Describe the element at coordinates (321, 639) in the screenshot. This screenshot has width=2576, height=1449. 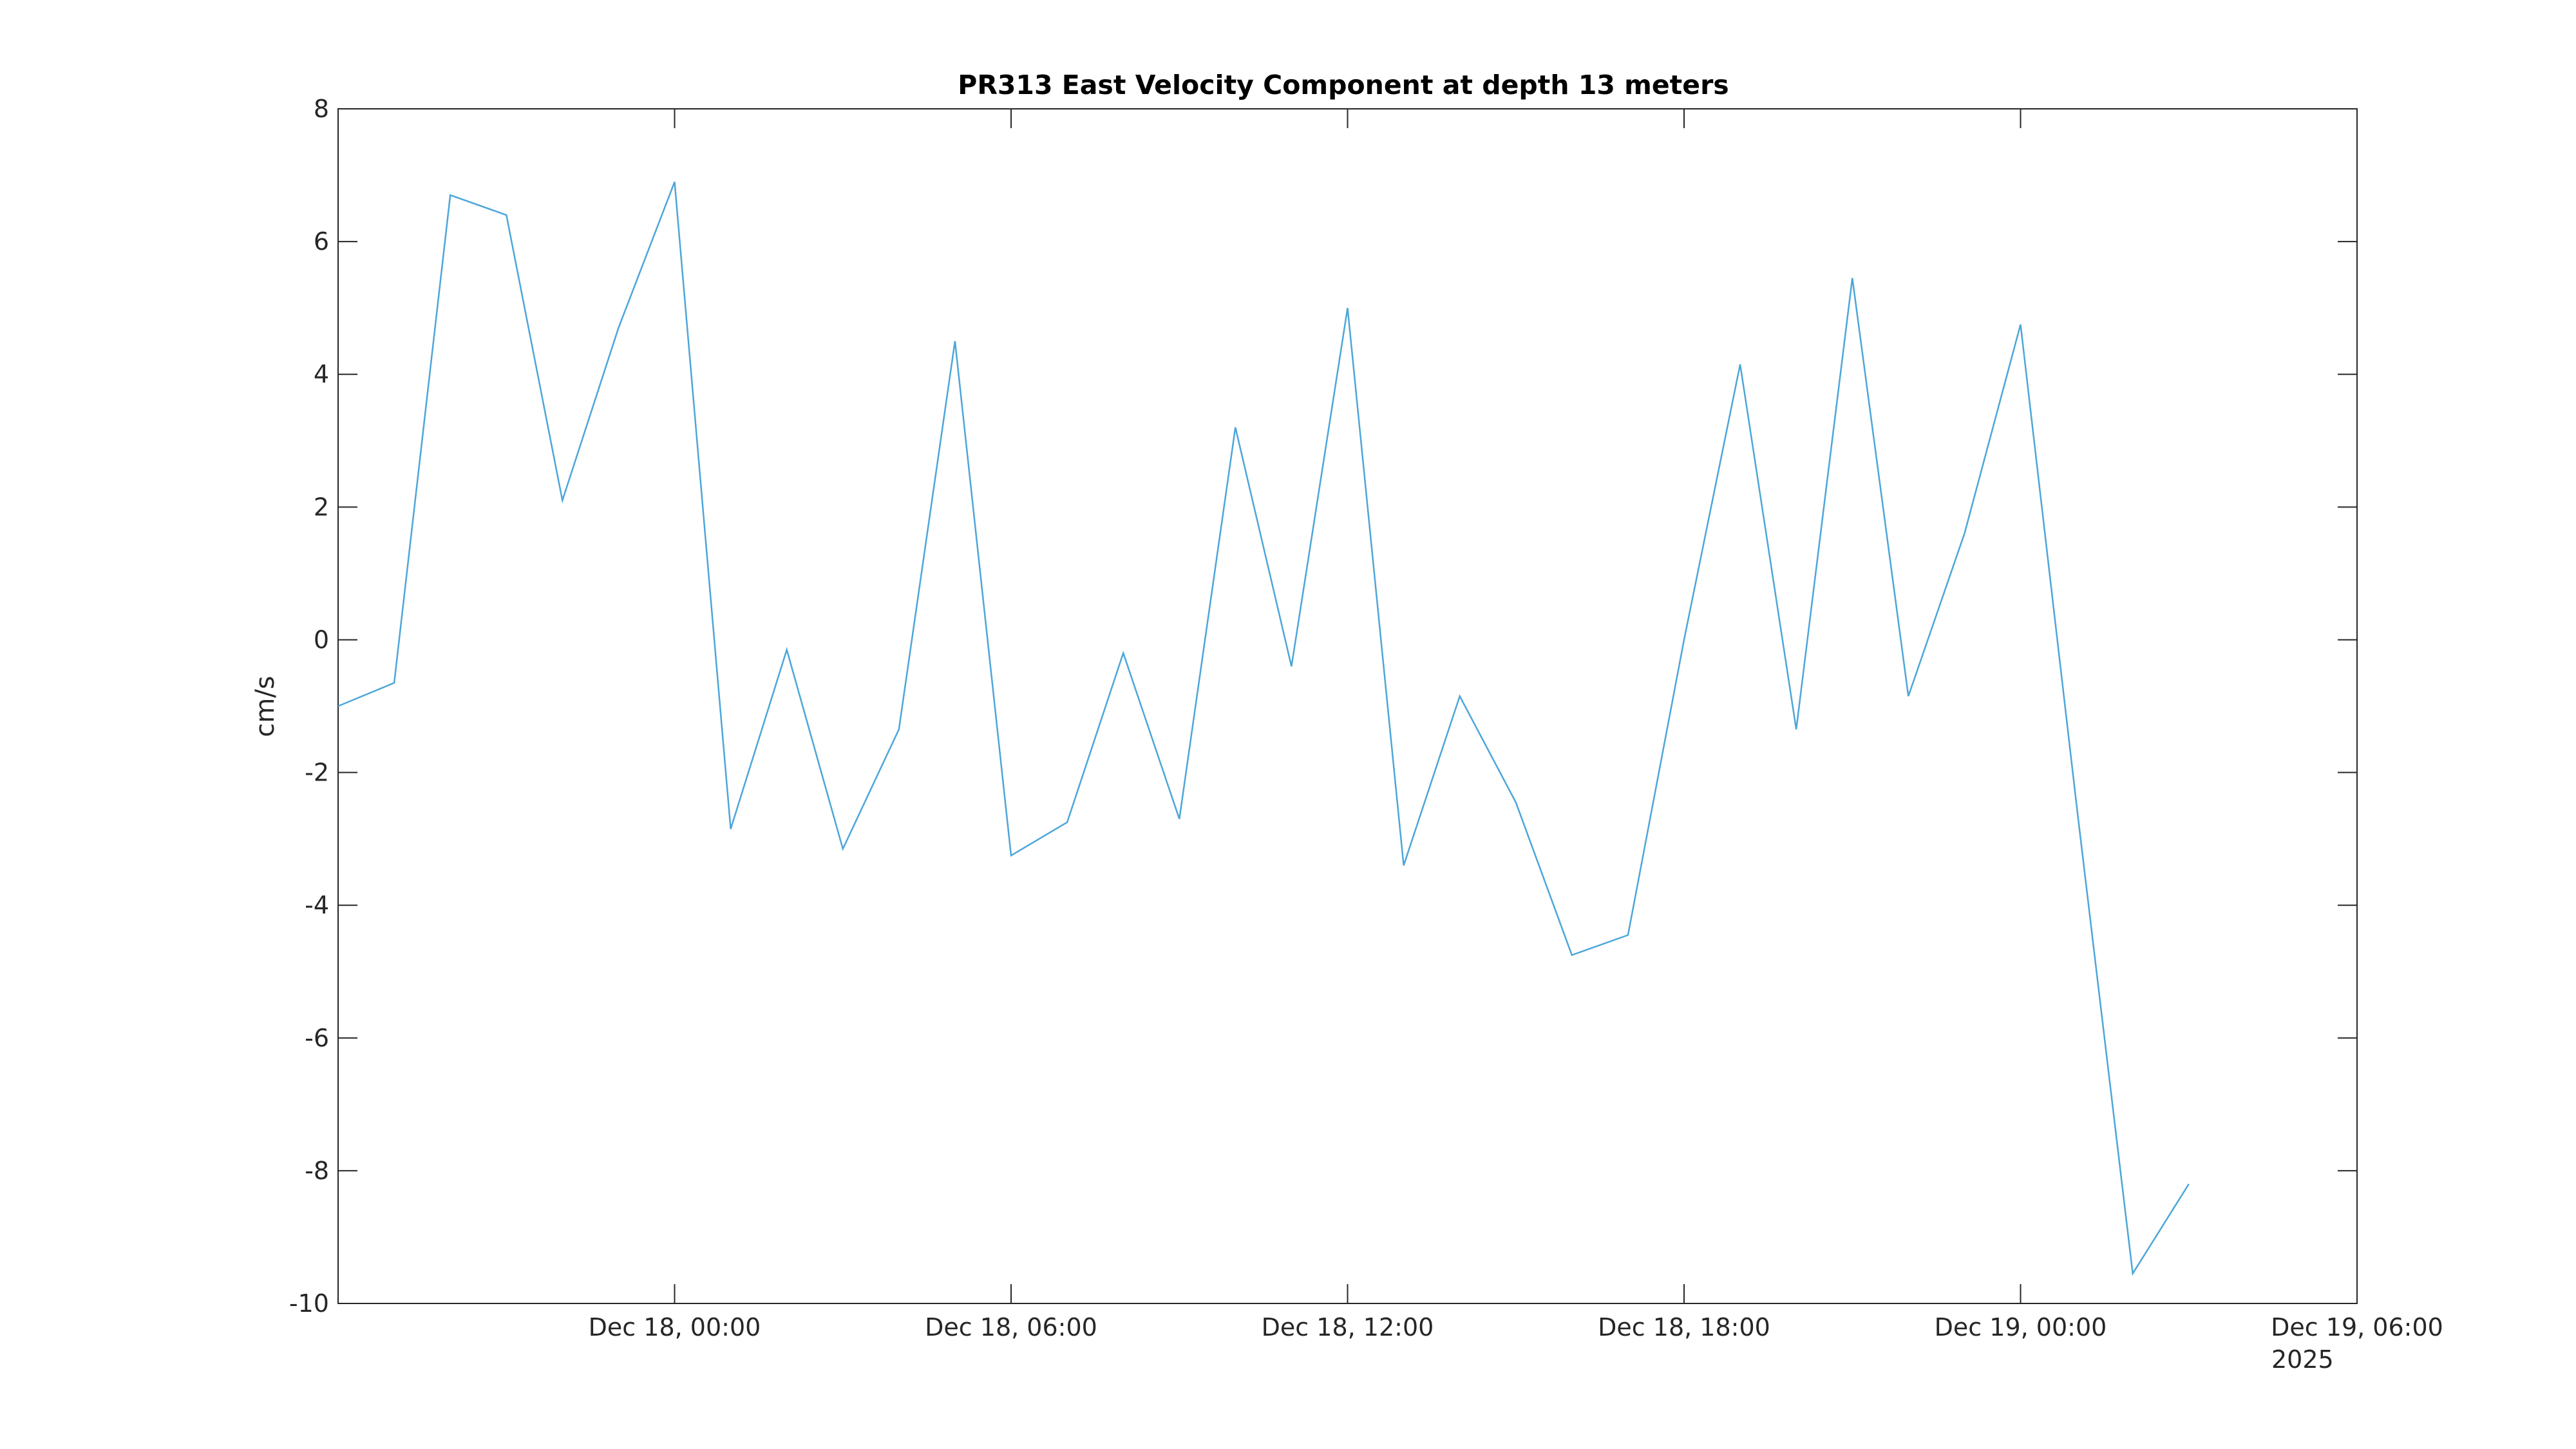
I see `y-tick-label: 0` at that location.